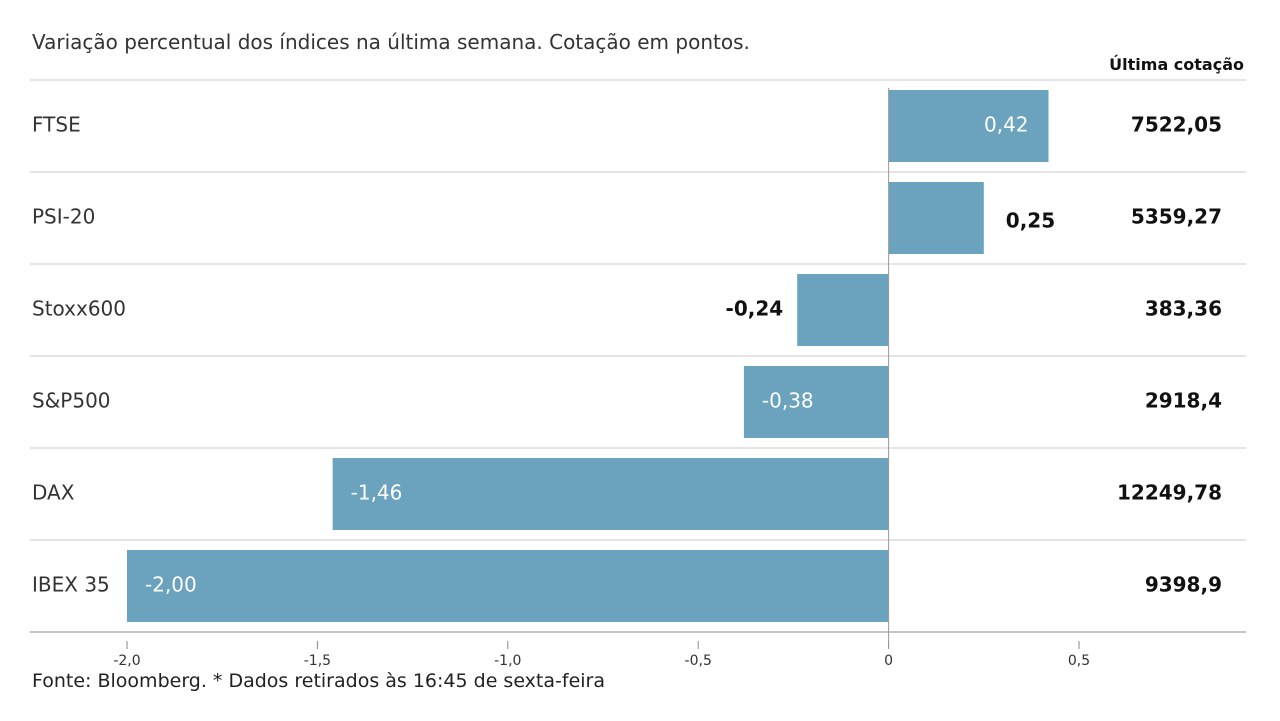 This screenshot has width=1280, height=721. I want to click on x-tick-label: 0, so click(888, 661).